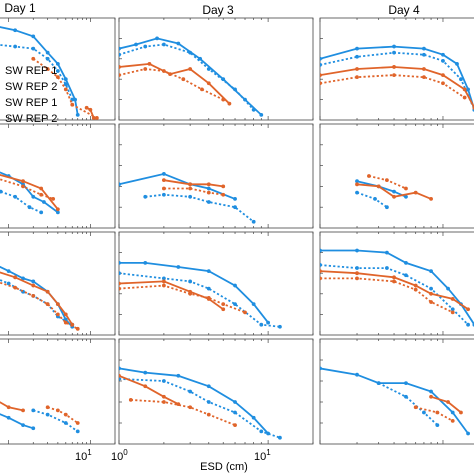 This screenshot has width=474, height=474. Describe the element at coordinates (58, 69) in the screenshot. I see `panel-r0-c0` at that location.